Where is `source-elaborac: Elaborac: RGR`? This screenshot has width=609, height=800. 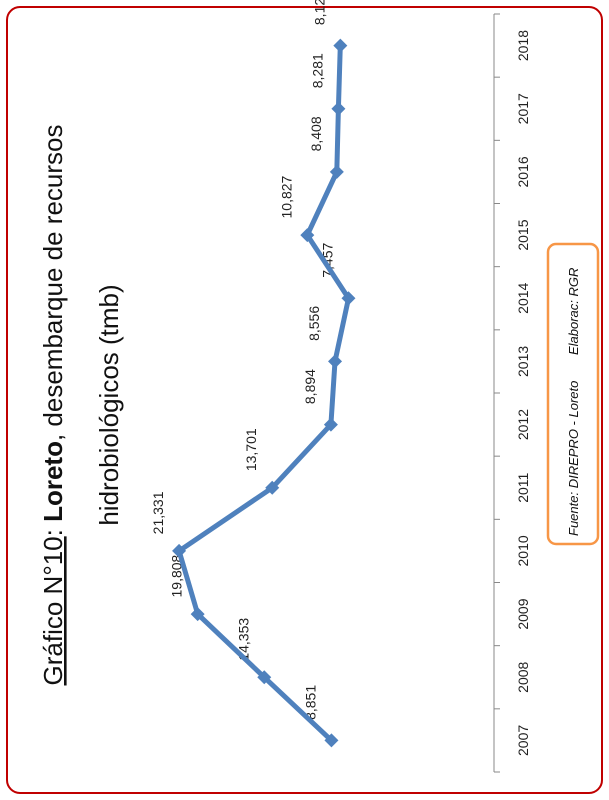 source-elaborac: Elaborac: RGR is located at coordinates (573, 311).